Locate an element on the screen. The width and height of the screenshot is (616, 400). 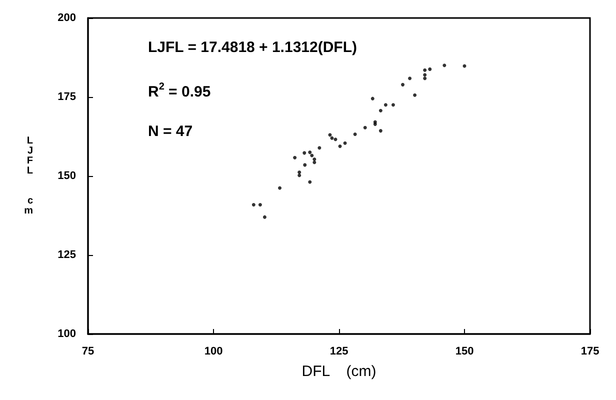
x-tick-label: 150 is located at coordinates (464, 352).